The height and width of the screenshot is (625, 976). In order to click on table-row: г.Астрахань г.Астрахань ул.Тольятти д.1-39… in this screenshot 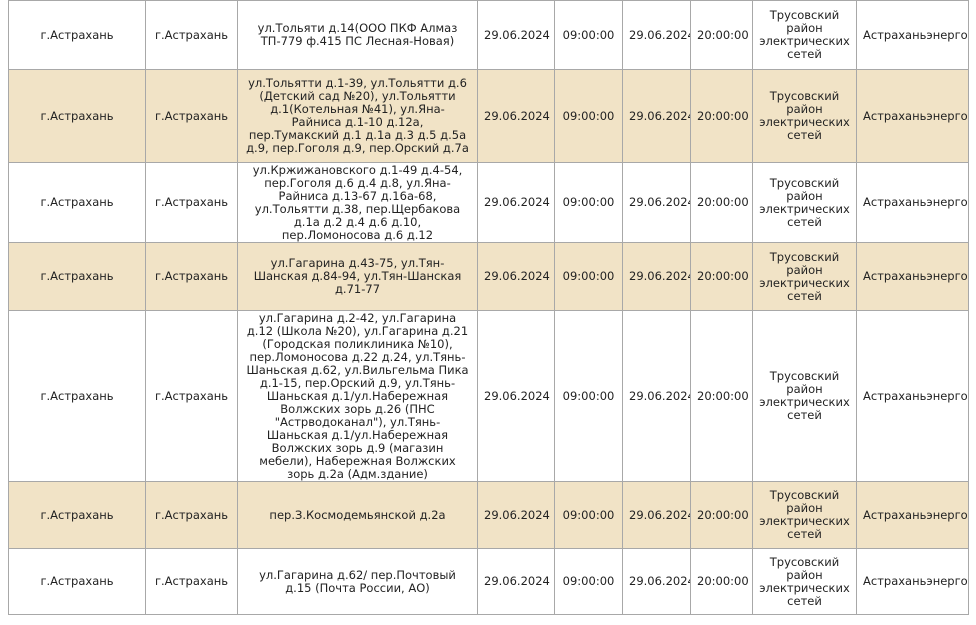, I will do `click(488, 116)`.